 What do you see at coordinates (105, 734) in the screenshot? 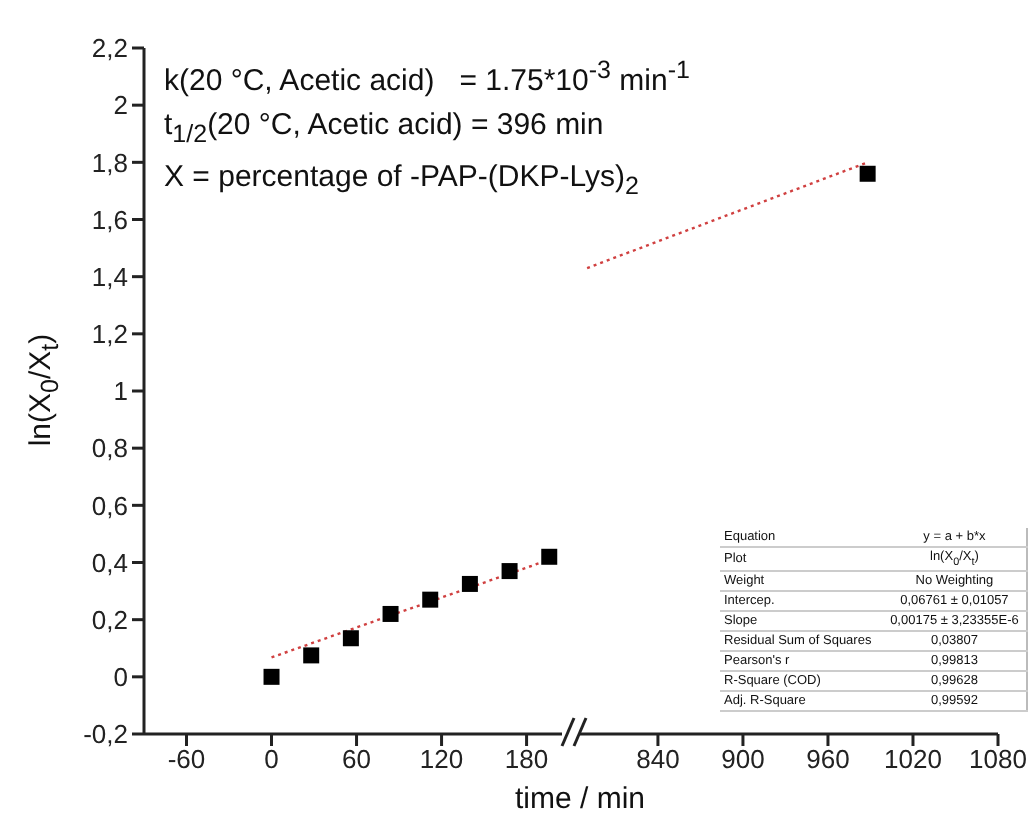
I see `y-tick-label: -0,2` at bounding box center [105, 734].